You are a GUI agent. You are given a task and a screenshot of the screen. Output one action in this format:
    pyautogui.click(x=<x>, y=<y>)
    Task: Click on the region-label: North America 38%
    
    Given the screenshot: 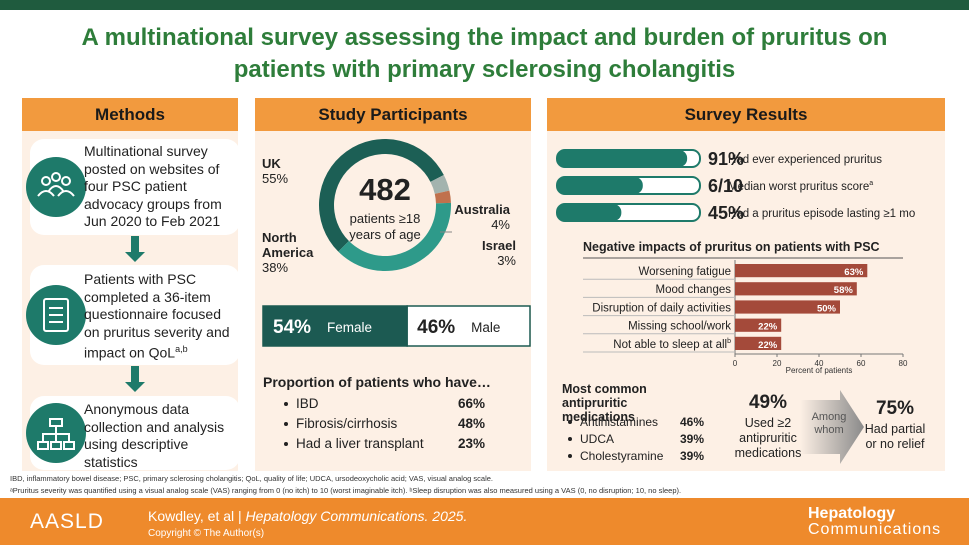 What is the action you would take?
    pyautogui.click(x=292, y=252)
    